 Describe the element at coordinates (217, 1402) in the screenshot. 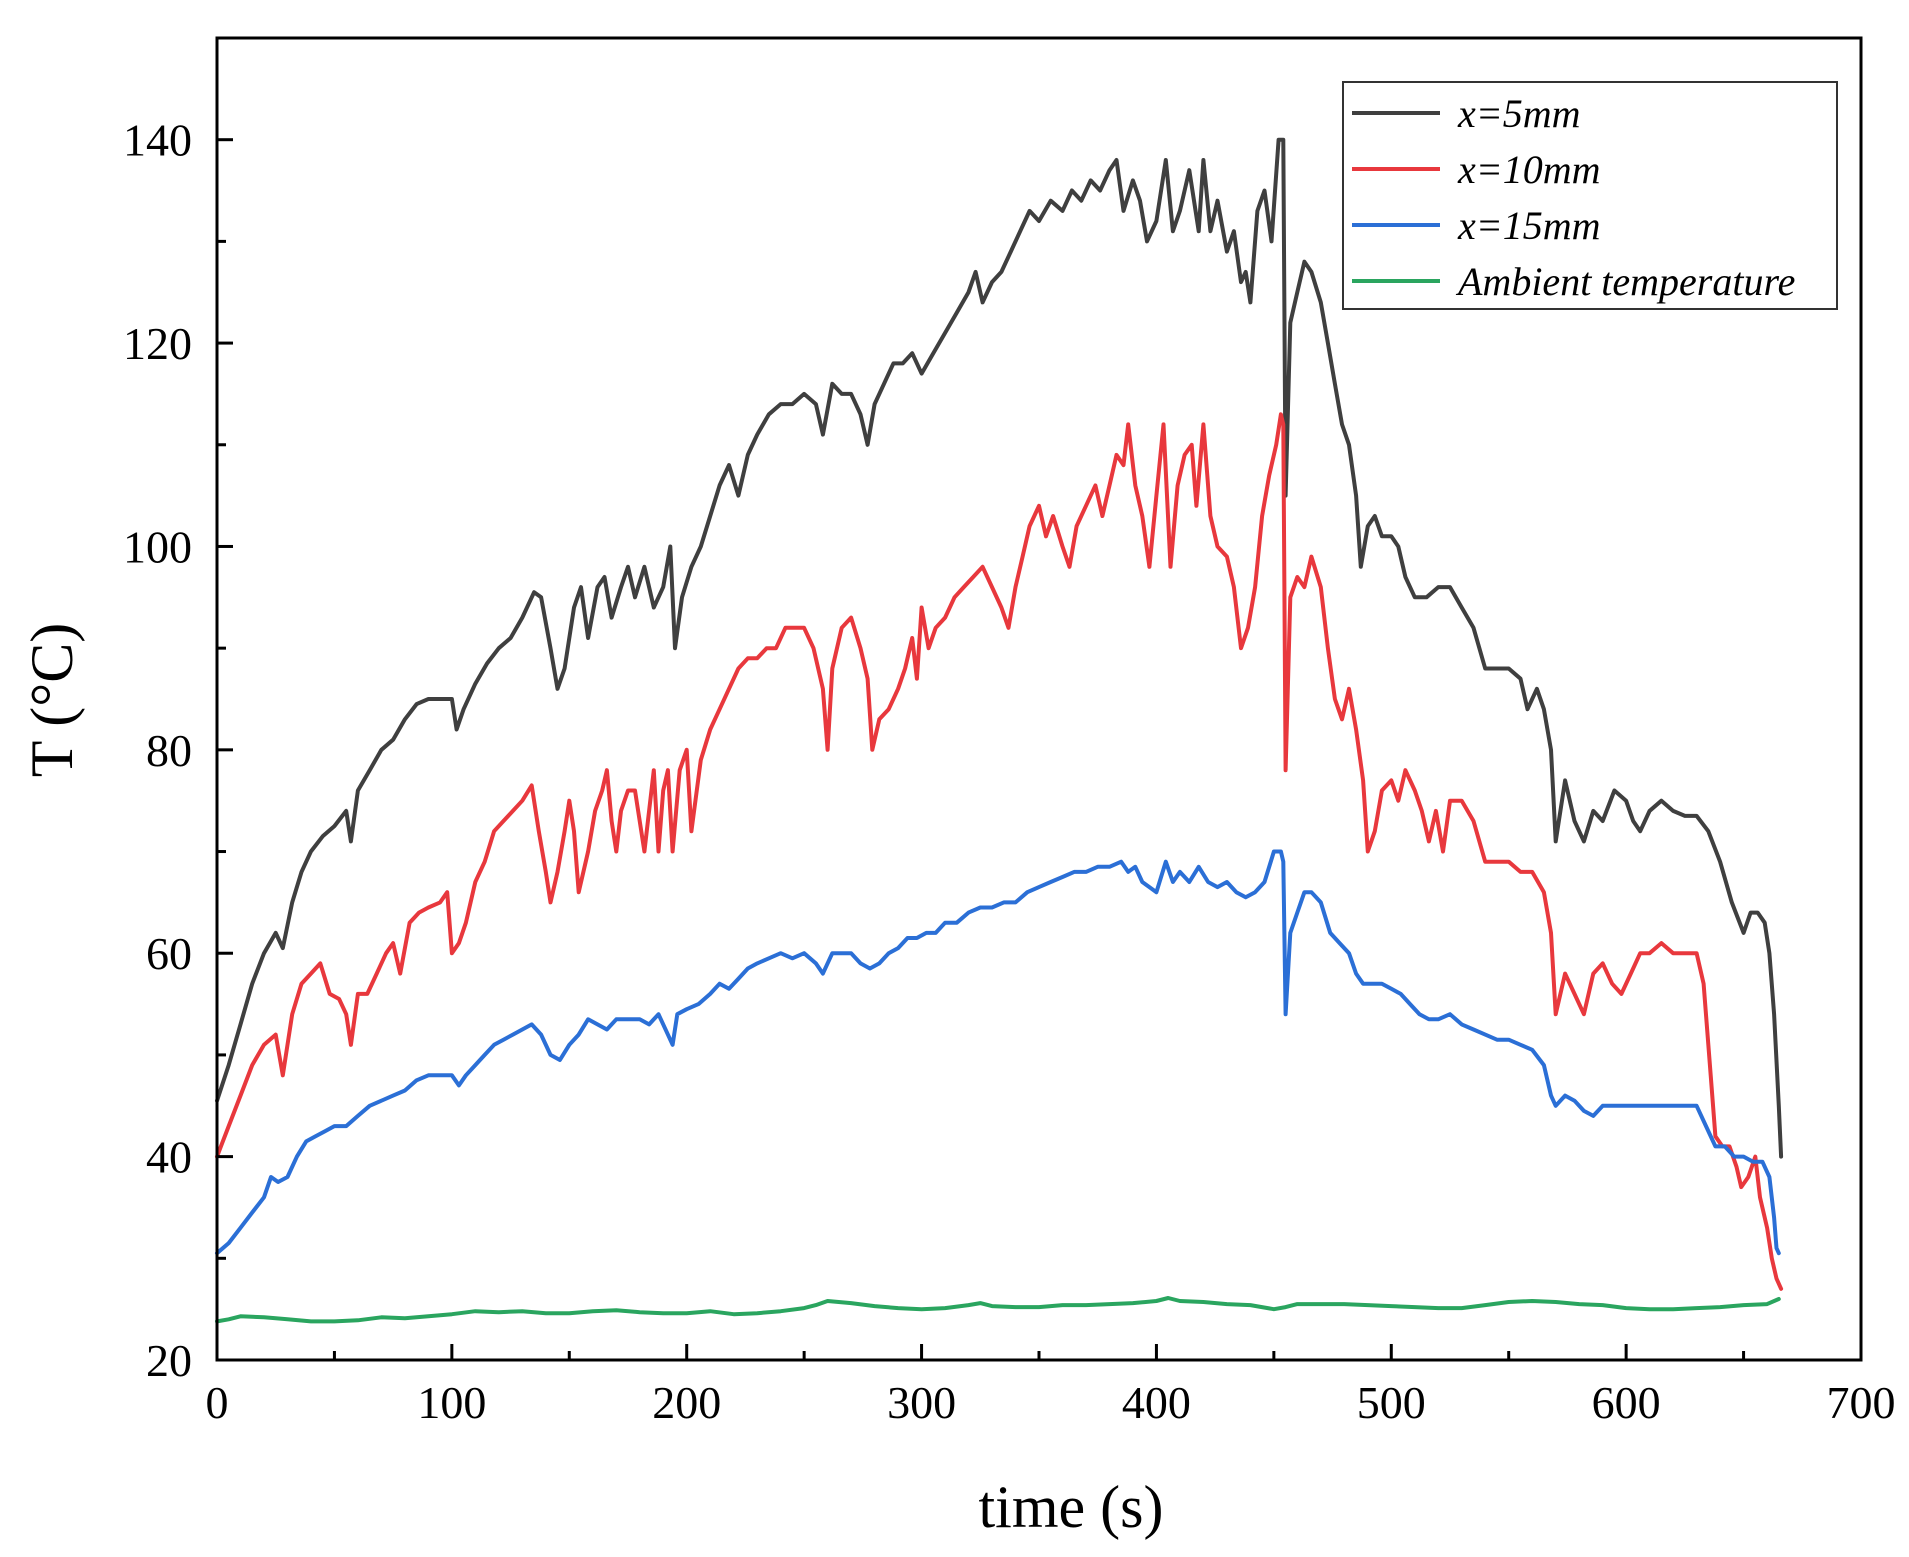

I see `x-tick-label-0: 0` at that location.